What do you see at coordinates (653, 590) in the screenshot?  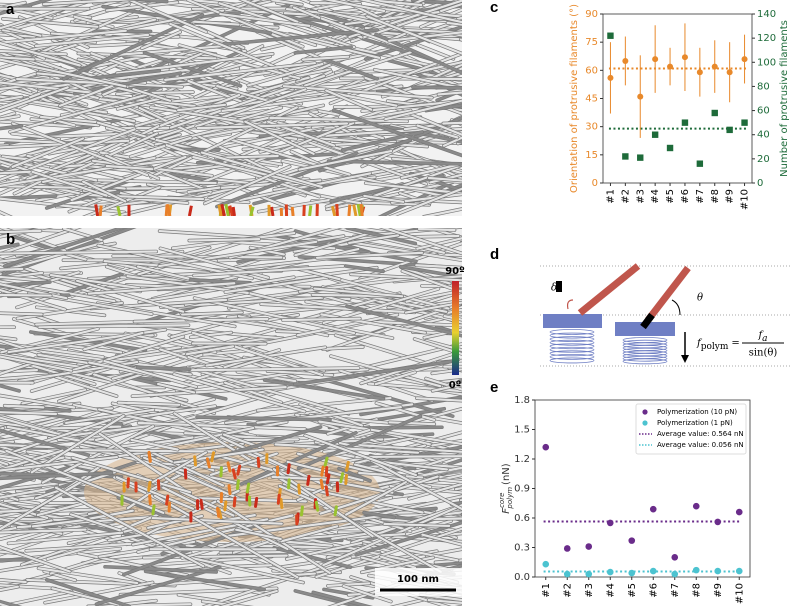 I see `x-tick-label: #6` at bounding box center [653, 590].